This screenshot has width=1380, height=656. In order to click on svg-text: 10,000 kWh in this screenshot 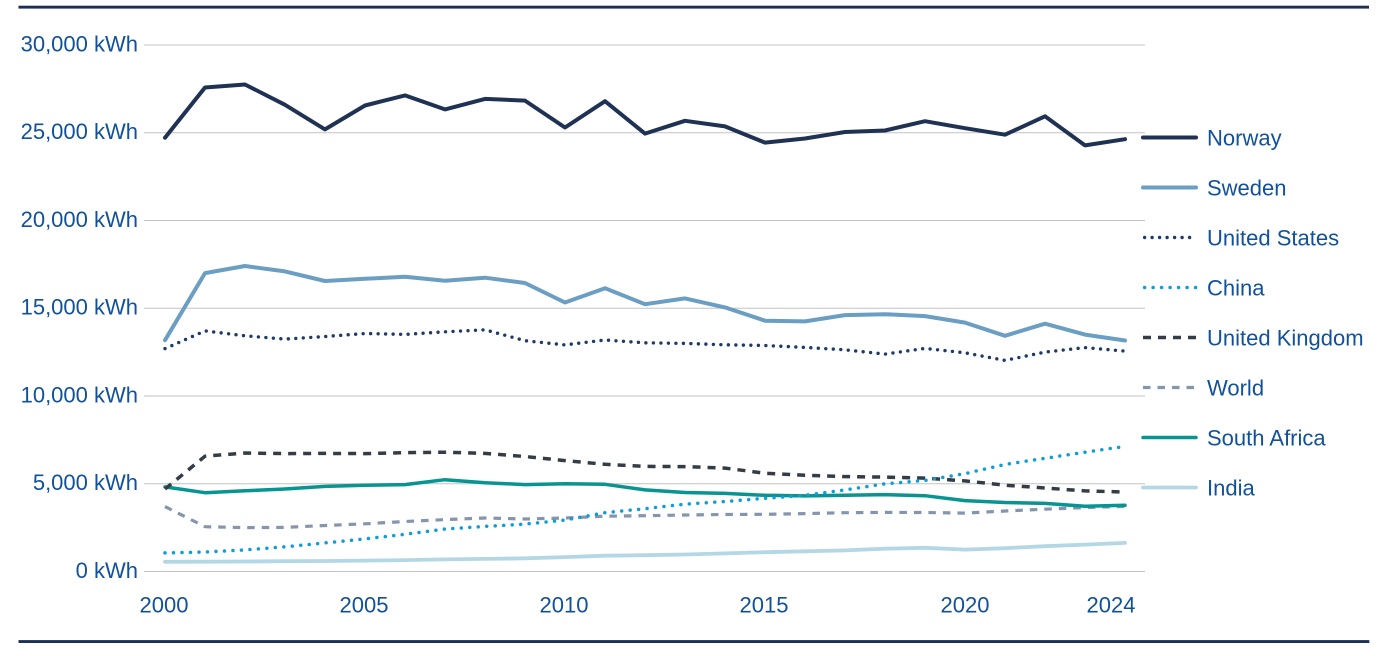, I will do `click(79, 394)`.